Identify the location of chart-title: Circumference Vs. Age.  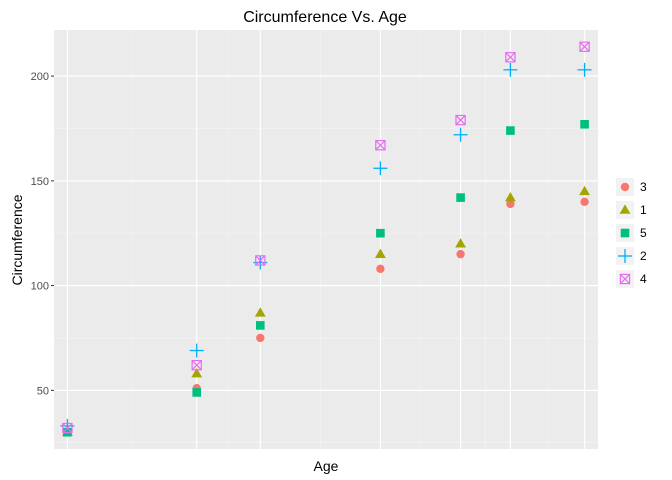
(325, 17).